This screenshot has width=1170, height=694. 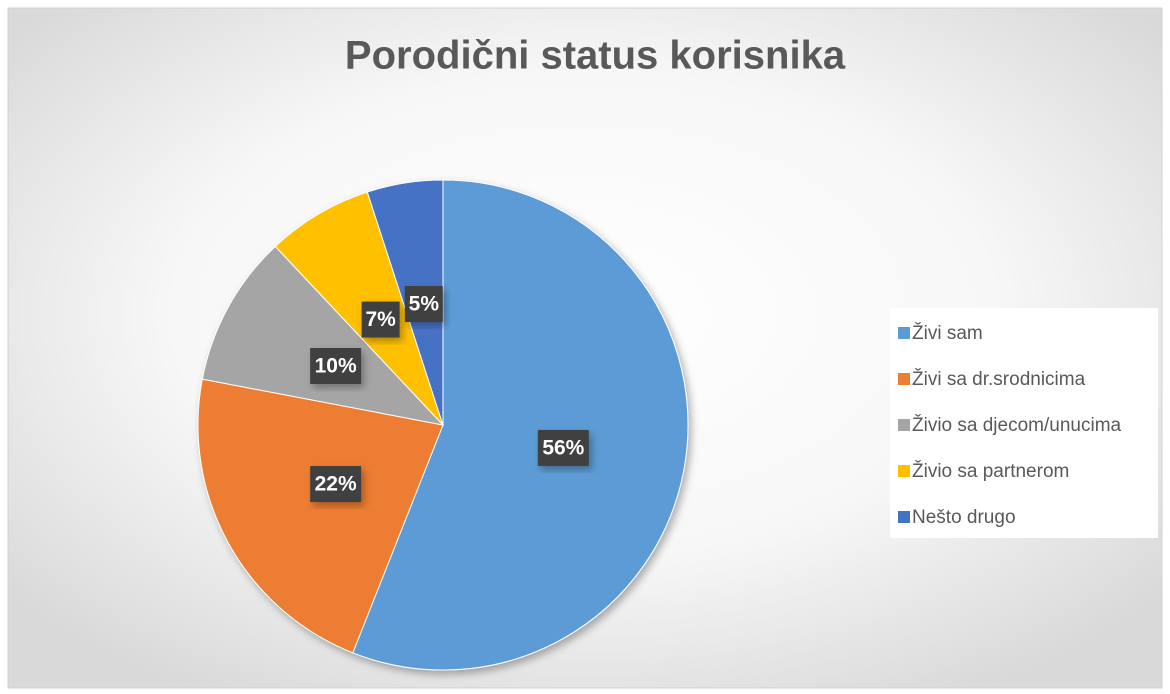 What do you see at coordinates (999, 379) in the screenshot?
I see `legend-label: Živi sa dr.srodnicima` at bounding box center [999, 379].